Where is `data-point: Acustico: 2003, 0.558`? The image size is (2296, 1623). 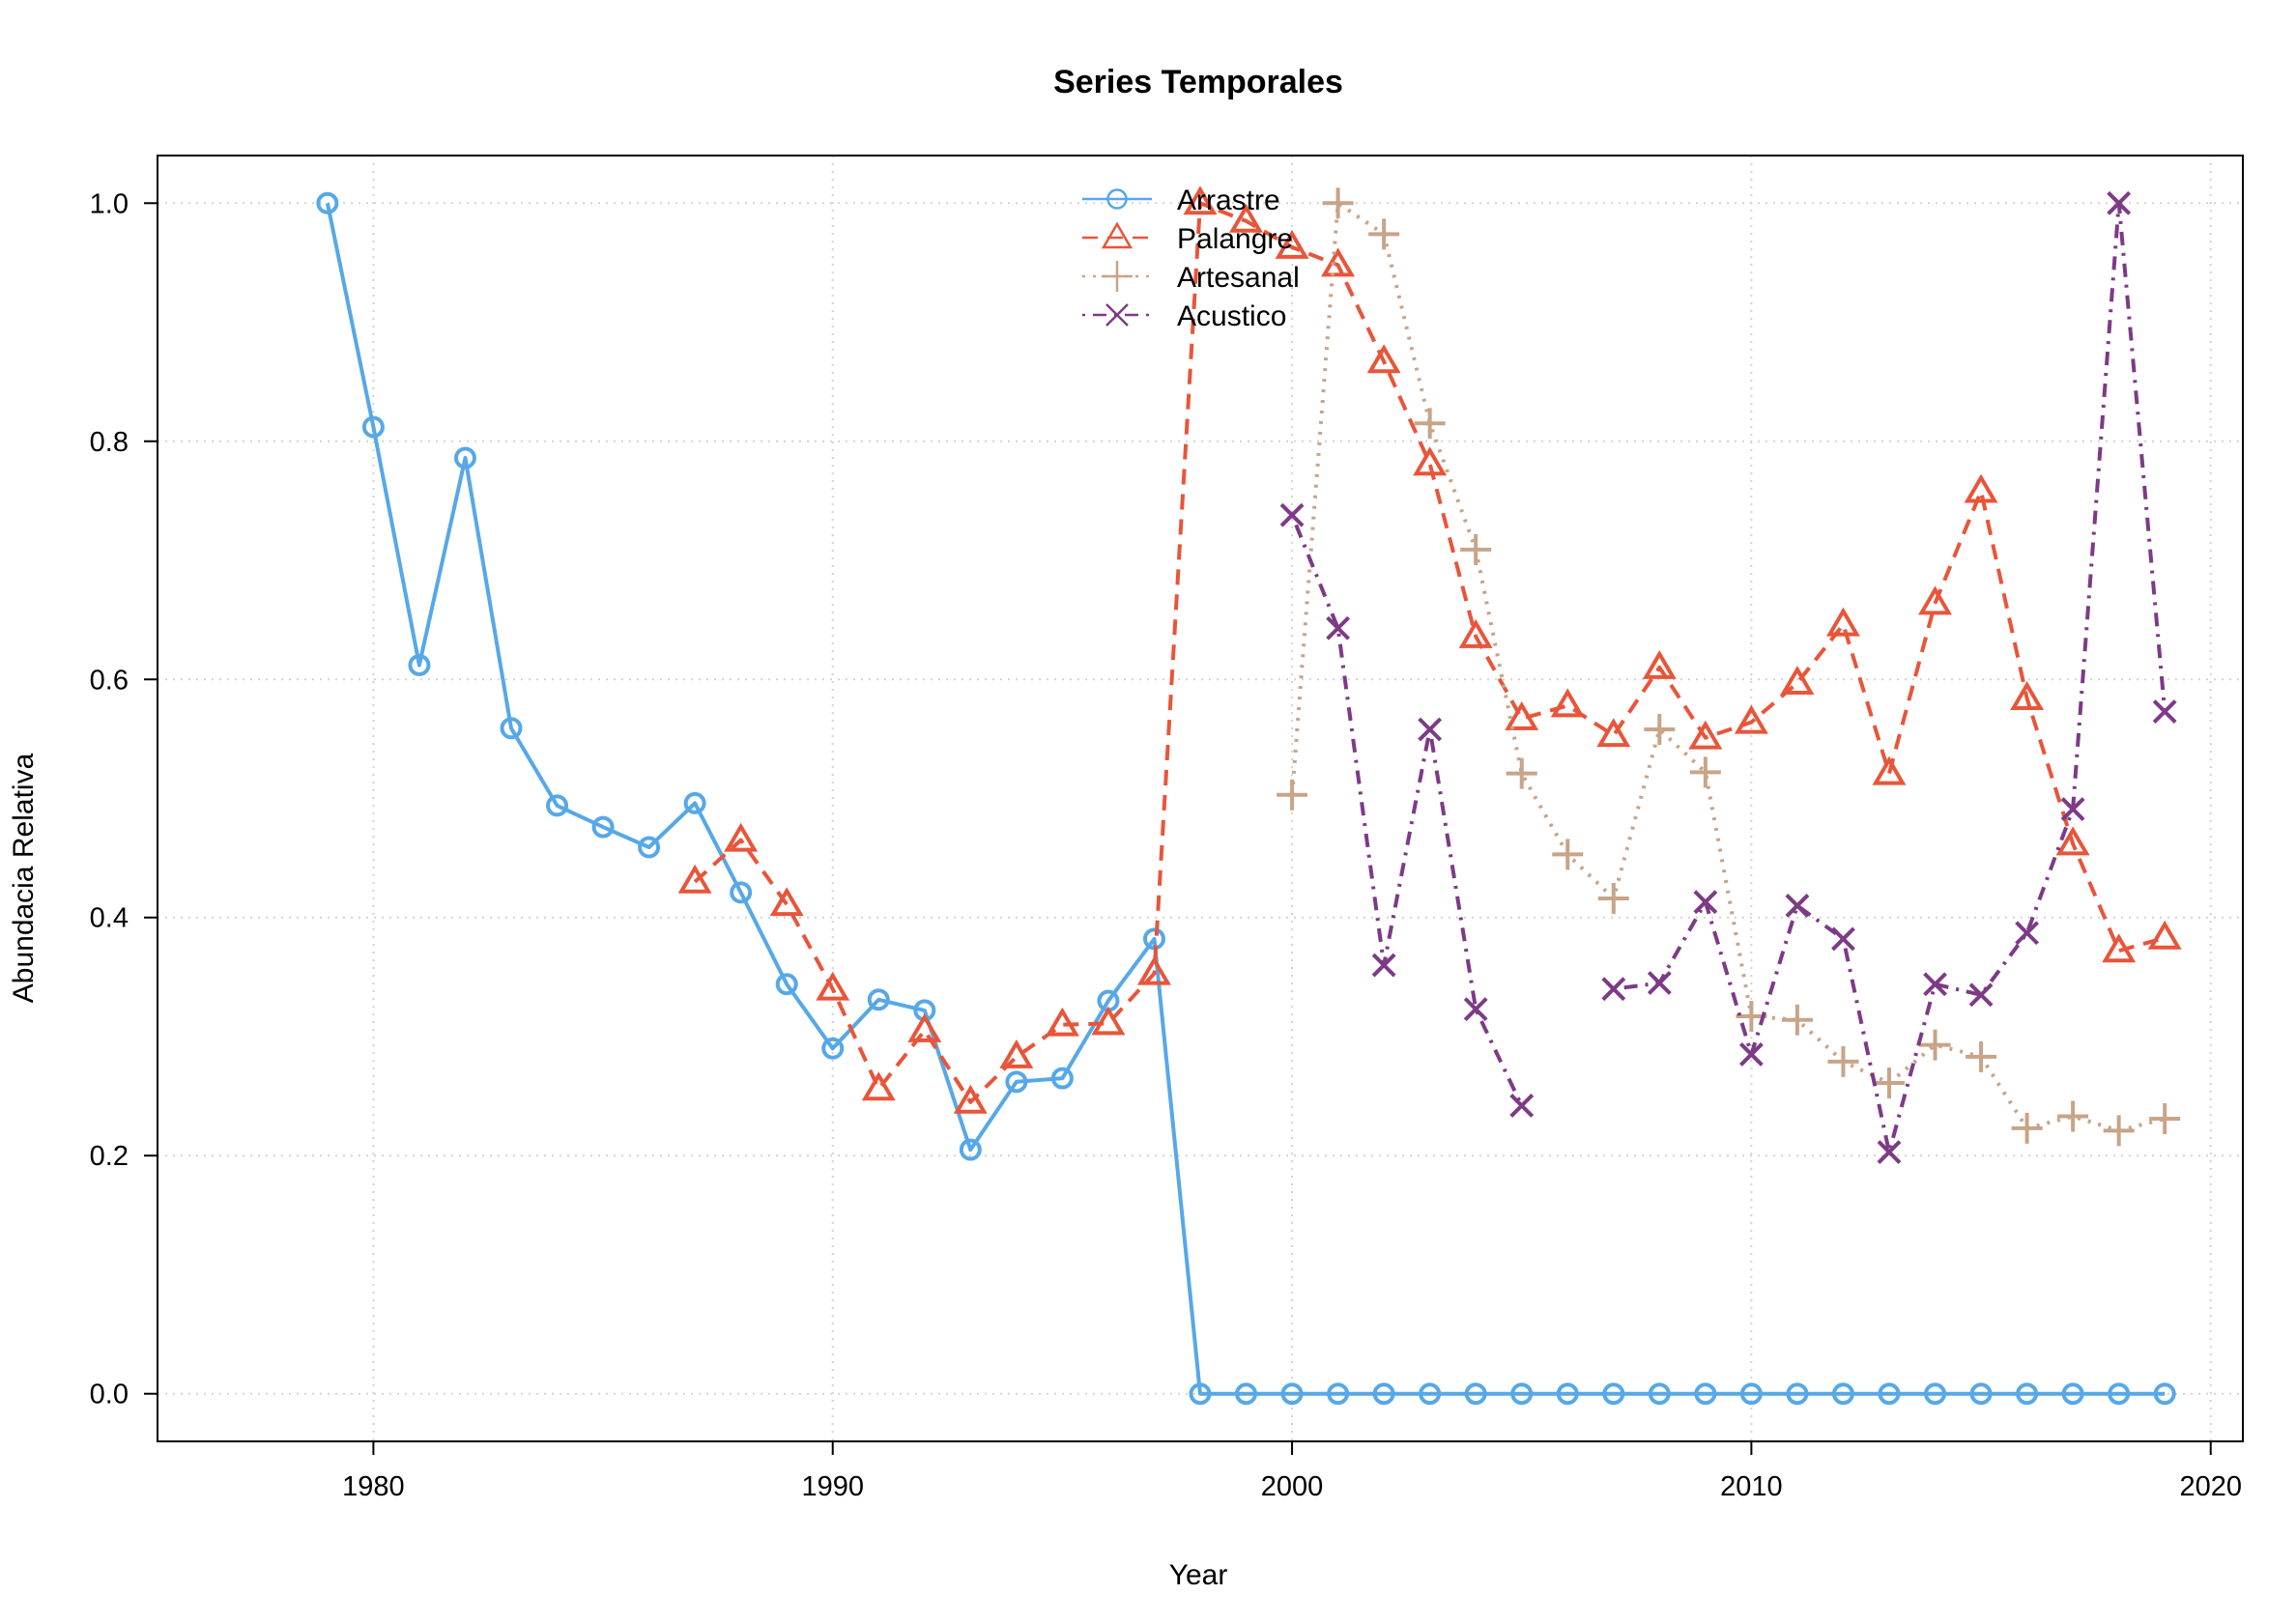
data-point: Acustico: 2003, 0.558 is located at coordinates (1430, 730).